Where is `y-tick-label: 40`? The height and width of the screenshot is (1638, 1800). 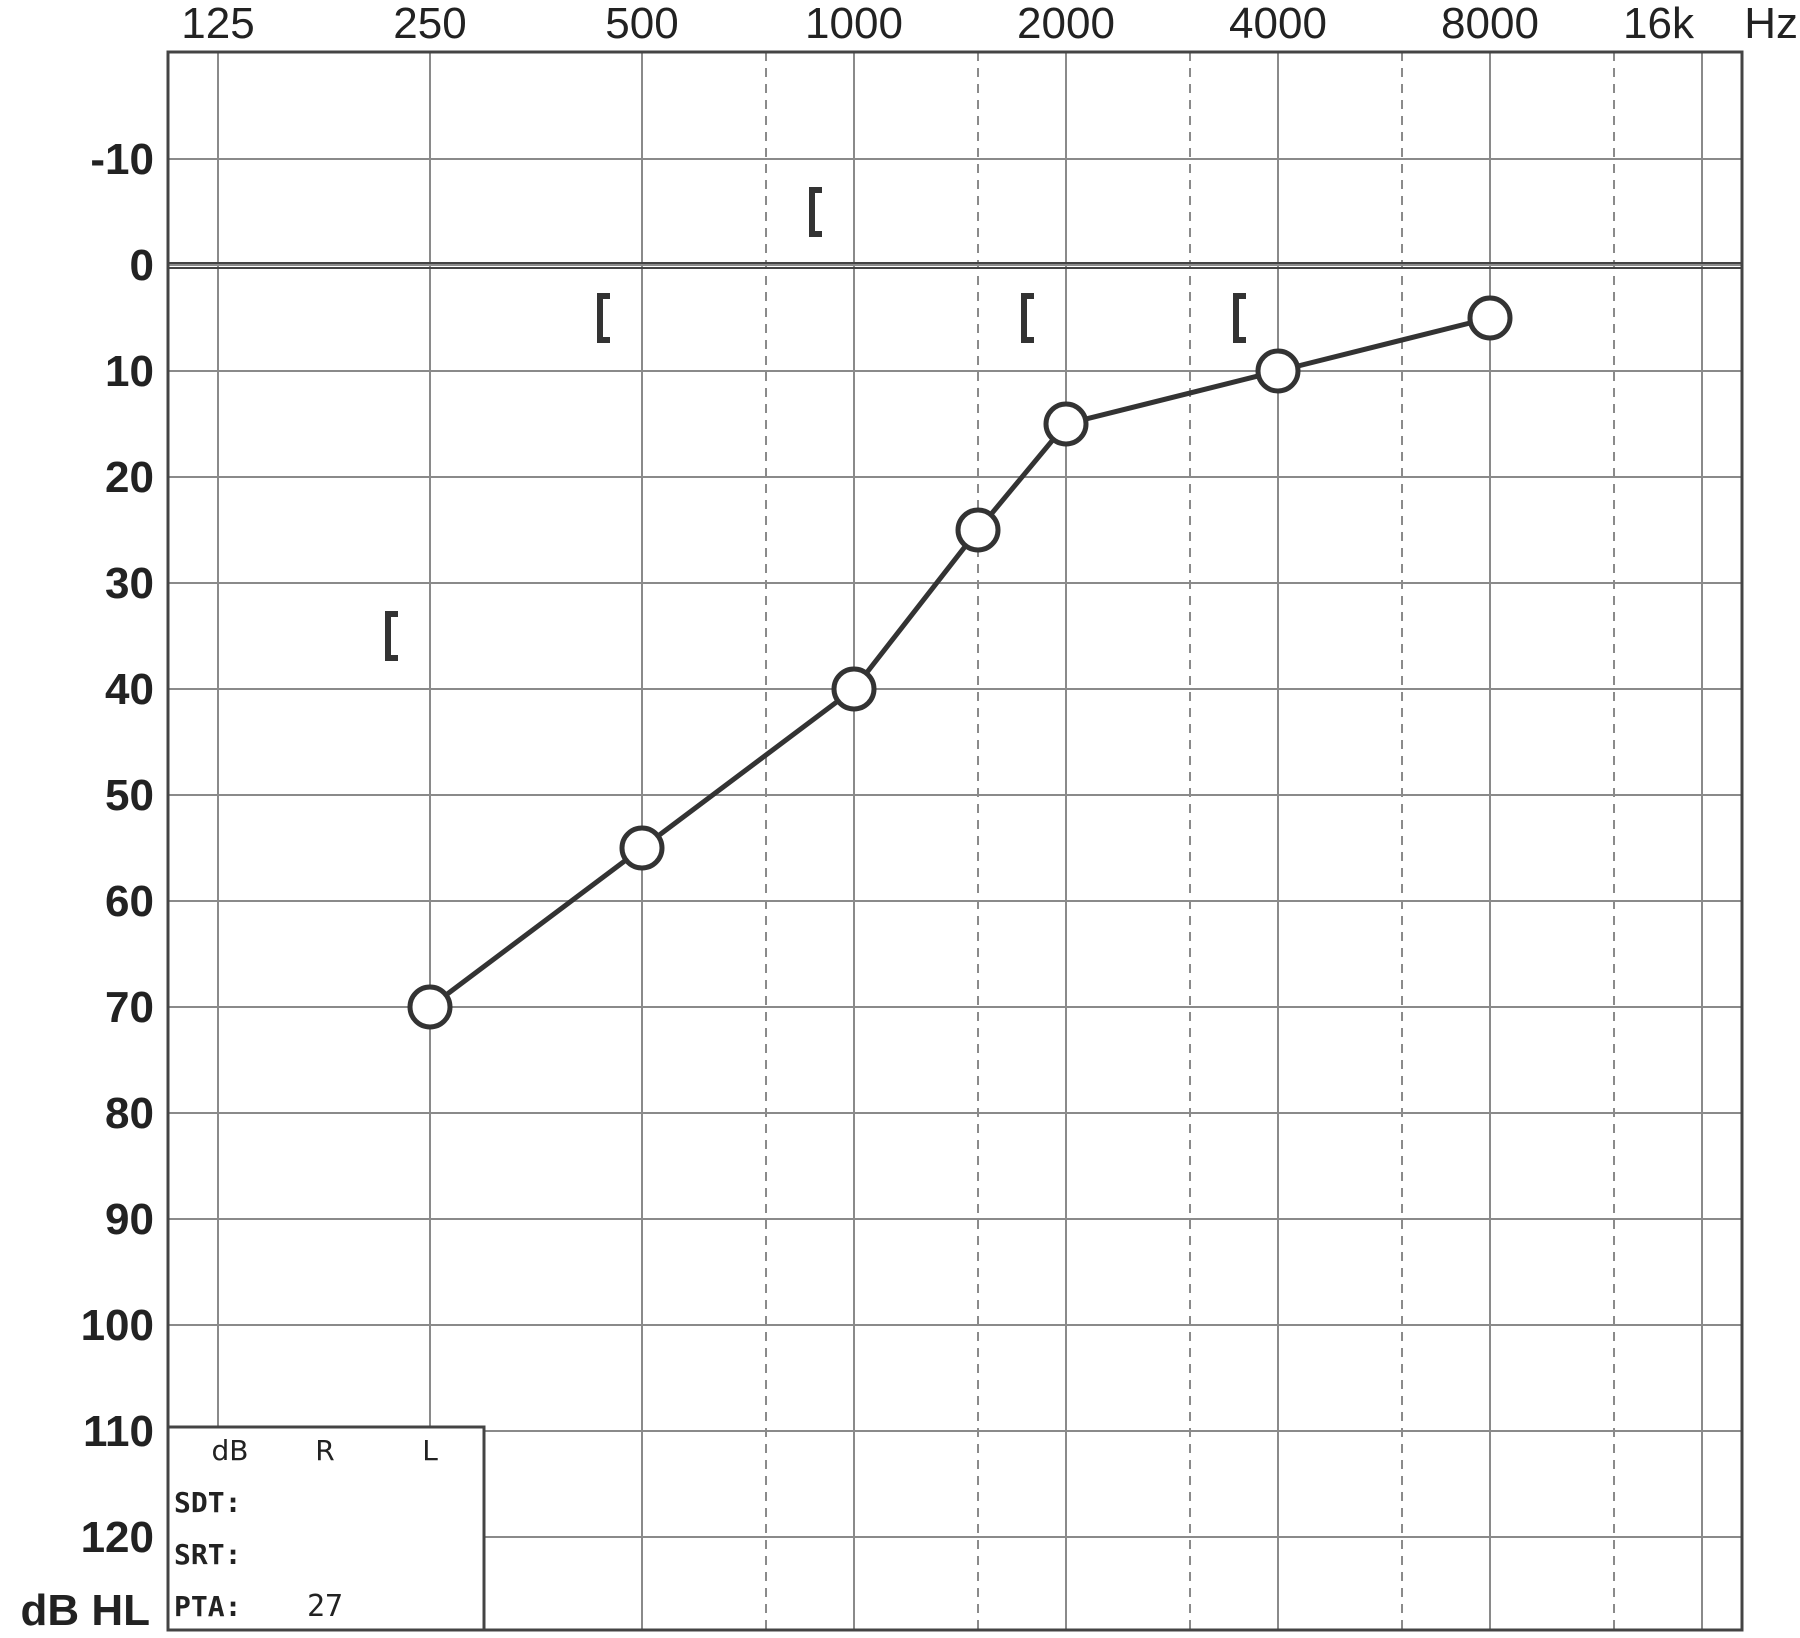
y-tick-label: 40 is located at coordinates (129, 689).